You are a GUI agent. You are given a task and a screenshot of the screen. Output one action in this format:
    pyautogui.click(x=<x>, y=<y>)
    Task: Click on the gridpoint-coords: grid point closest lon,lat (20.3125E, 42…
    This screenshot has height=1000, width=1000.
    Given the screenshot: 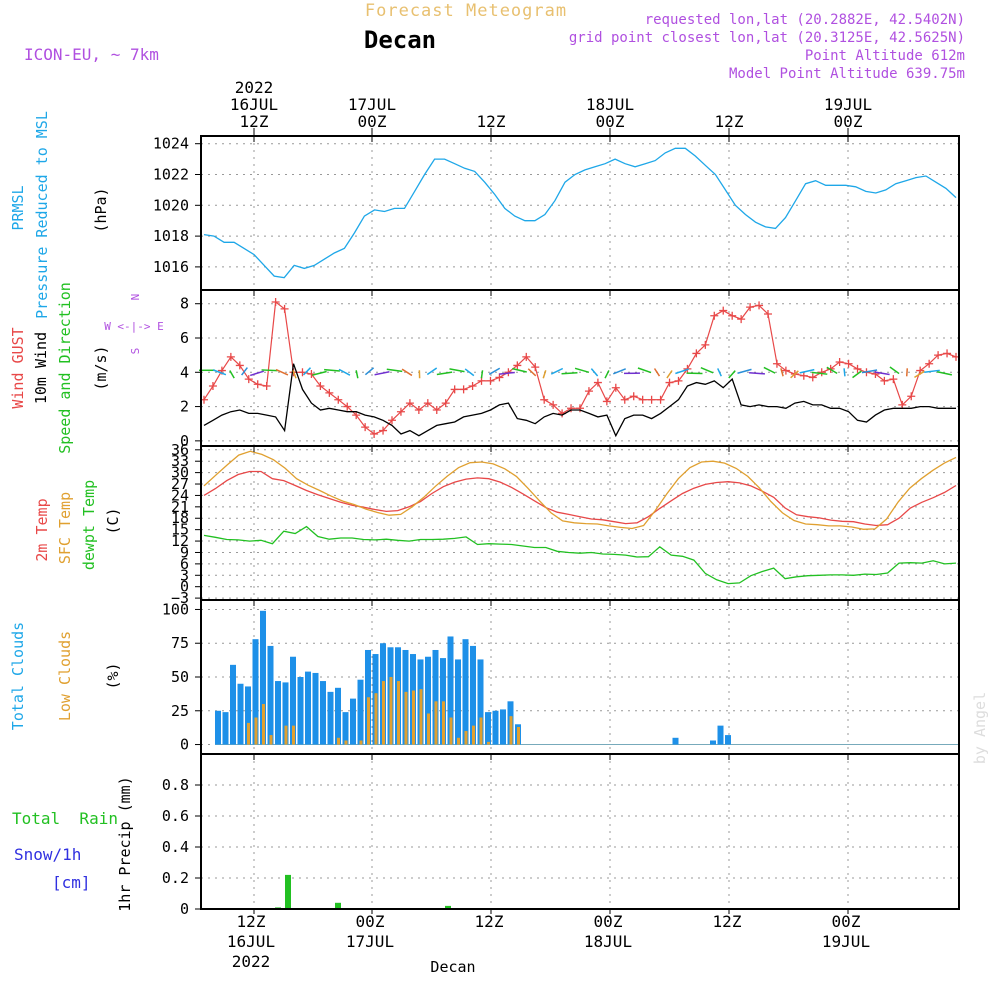 What is the action you would take?
    pyautogui.click(x=767, y=38)
    